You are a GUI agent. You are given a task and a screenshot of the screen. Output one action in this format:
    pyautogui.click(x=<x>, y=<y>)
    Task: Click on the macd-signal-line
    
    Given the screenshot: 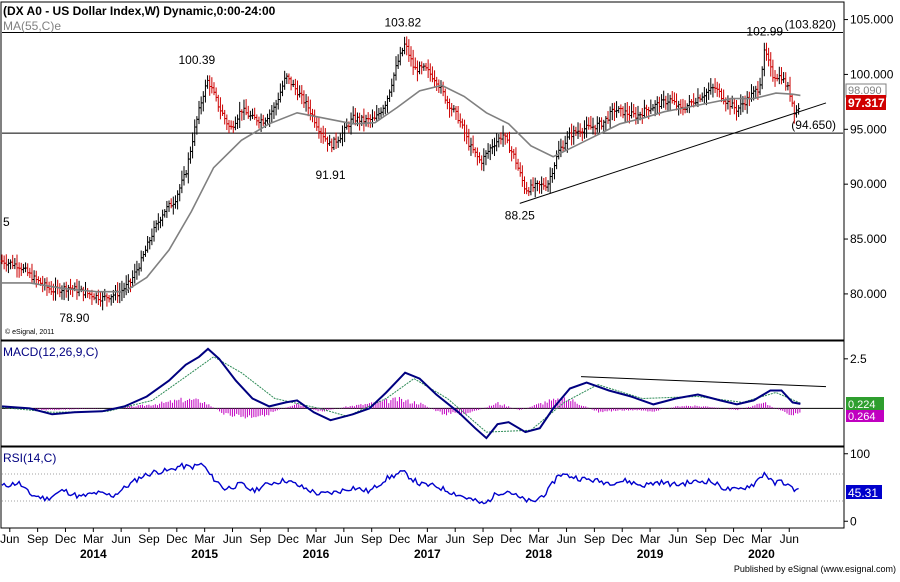 What is the action you would take?
    pyautogui.click(x=401, y=394)
    